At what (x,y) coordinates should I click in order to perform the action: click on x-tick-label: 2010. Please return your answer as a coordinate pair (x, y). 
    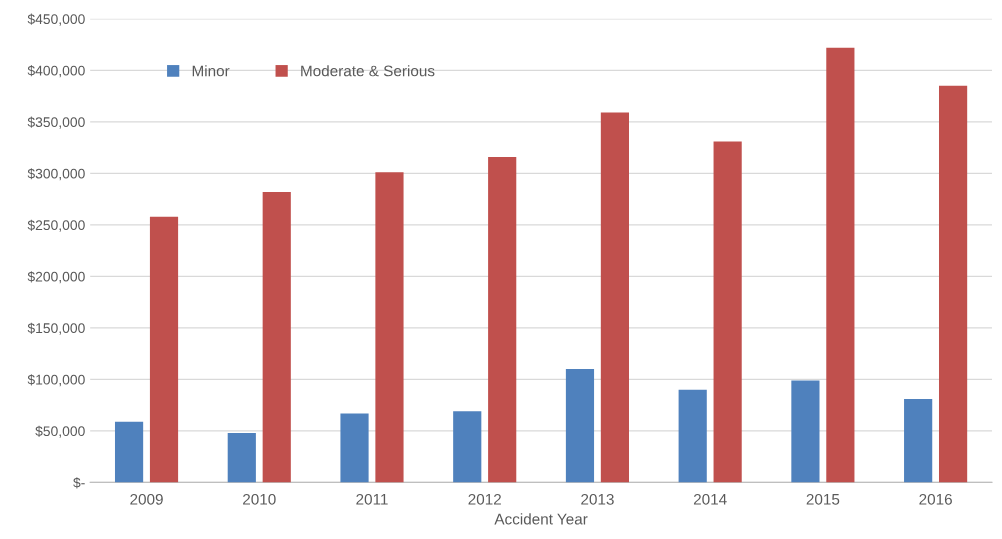
    Looking at the image, I should click on (259, 499).